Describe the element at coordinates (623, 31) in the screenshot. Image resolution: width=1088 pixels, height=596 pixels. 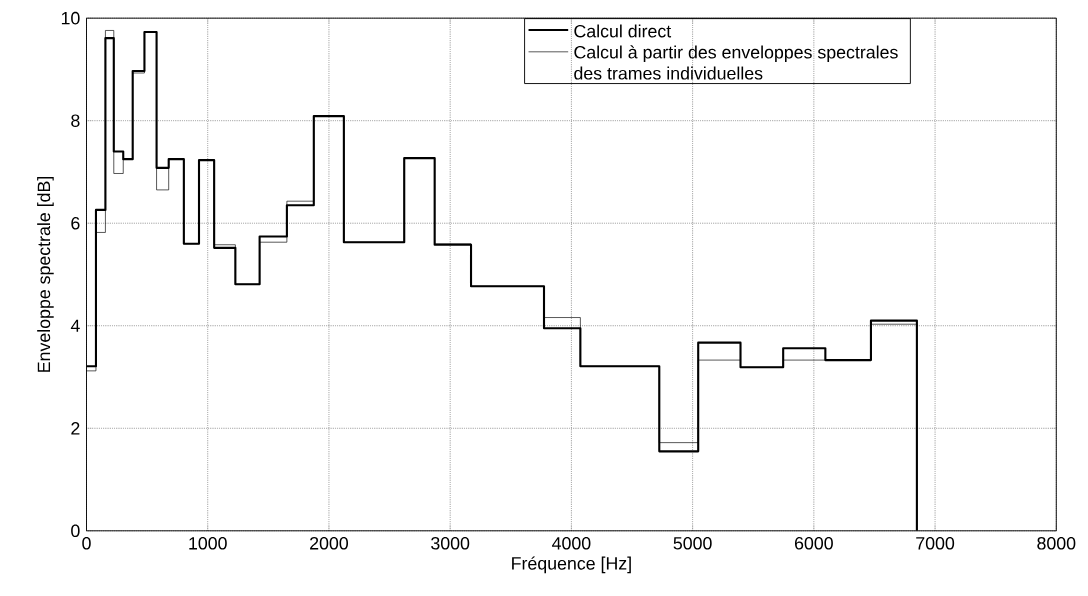
I see `text: Calcul direct` at that location.